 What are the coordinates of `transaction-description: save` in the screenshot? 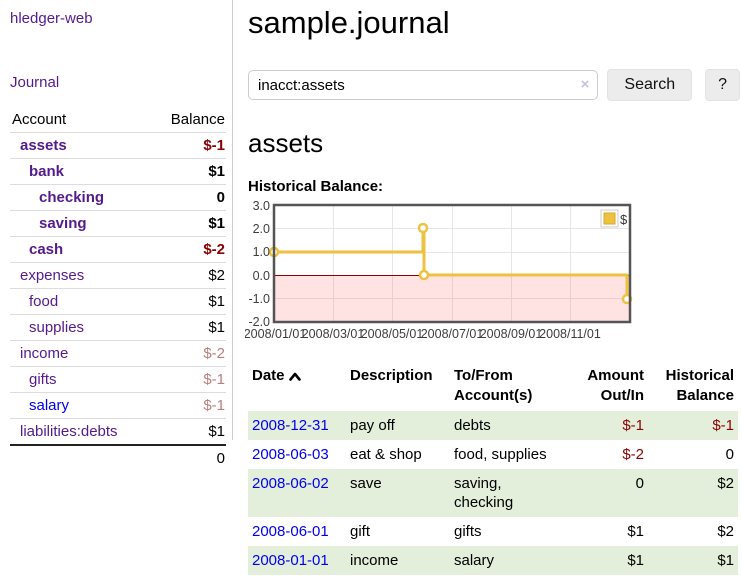 It's located at (398, 493).